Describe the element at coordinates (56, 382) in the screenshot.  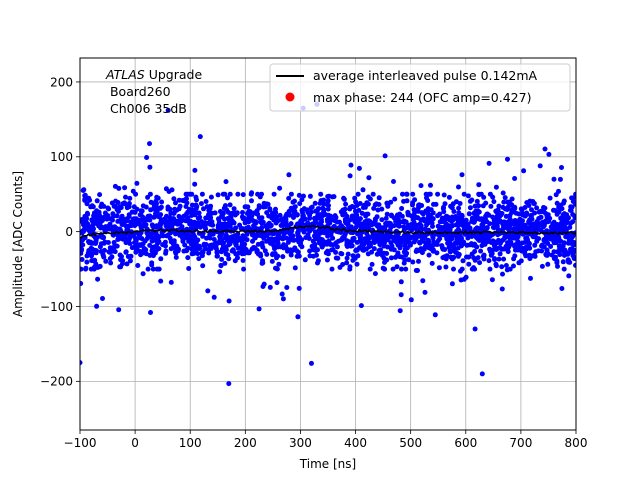
I see `y-tick-label: −200` at that location.